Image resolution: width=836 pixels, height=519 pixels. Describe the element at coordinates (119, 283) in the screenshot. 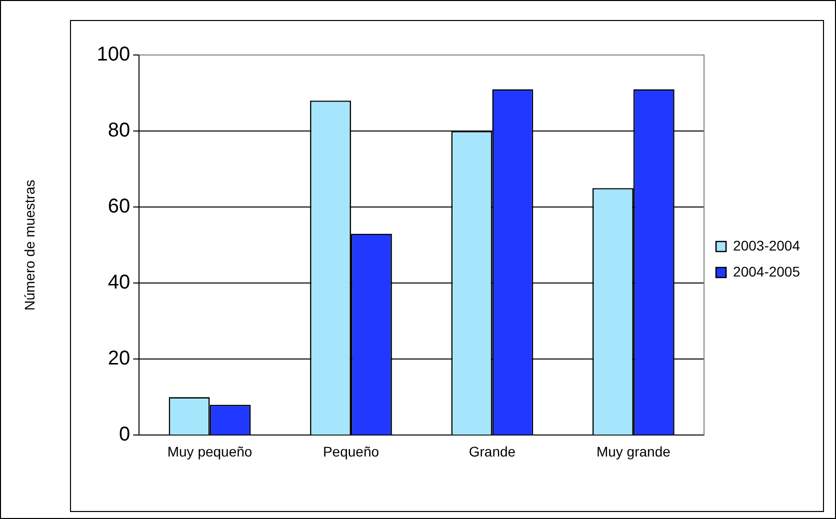

I see `y-tick-label: 40` at that location.